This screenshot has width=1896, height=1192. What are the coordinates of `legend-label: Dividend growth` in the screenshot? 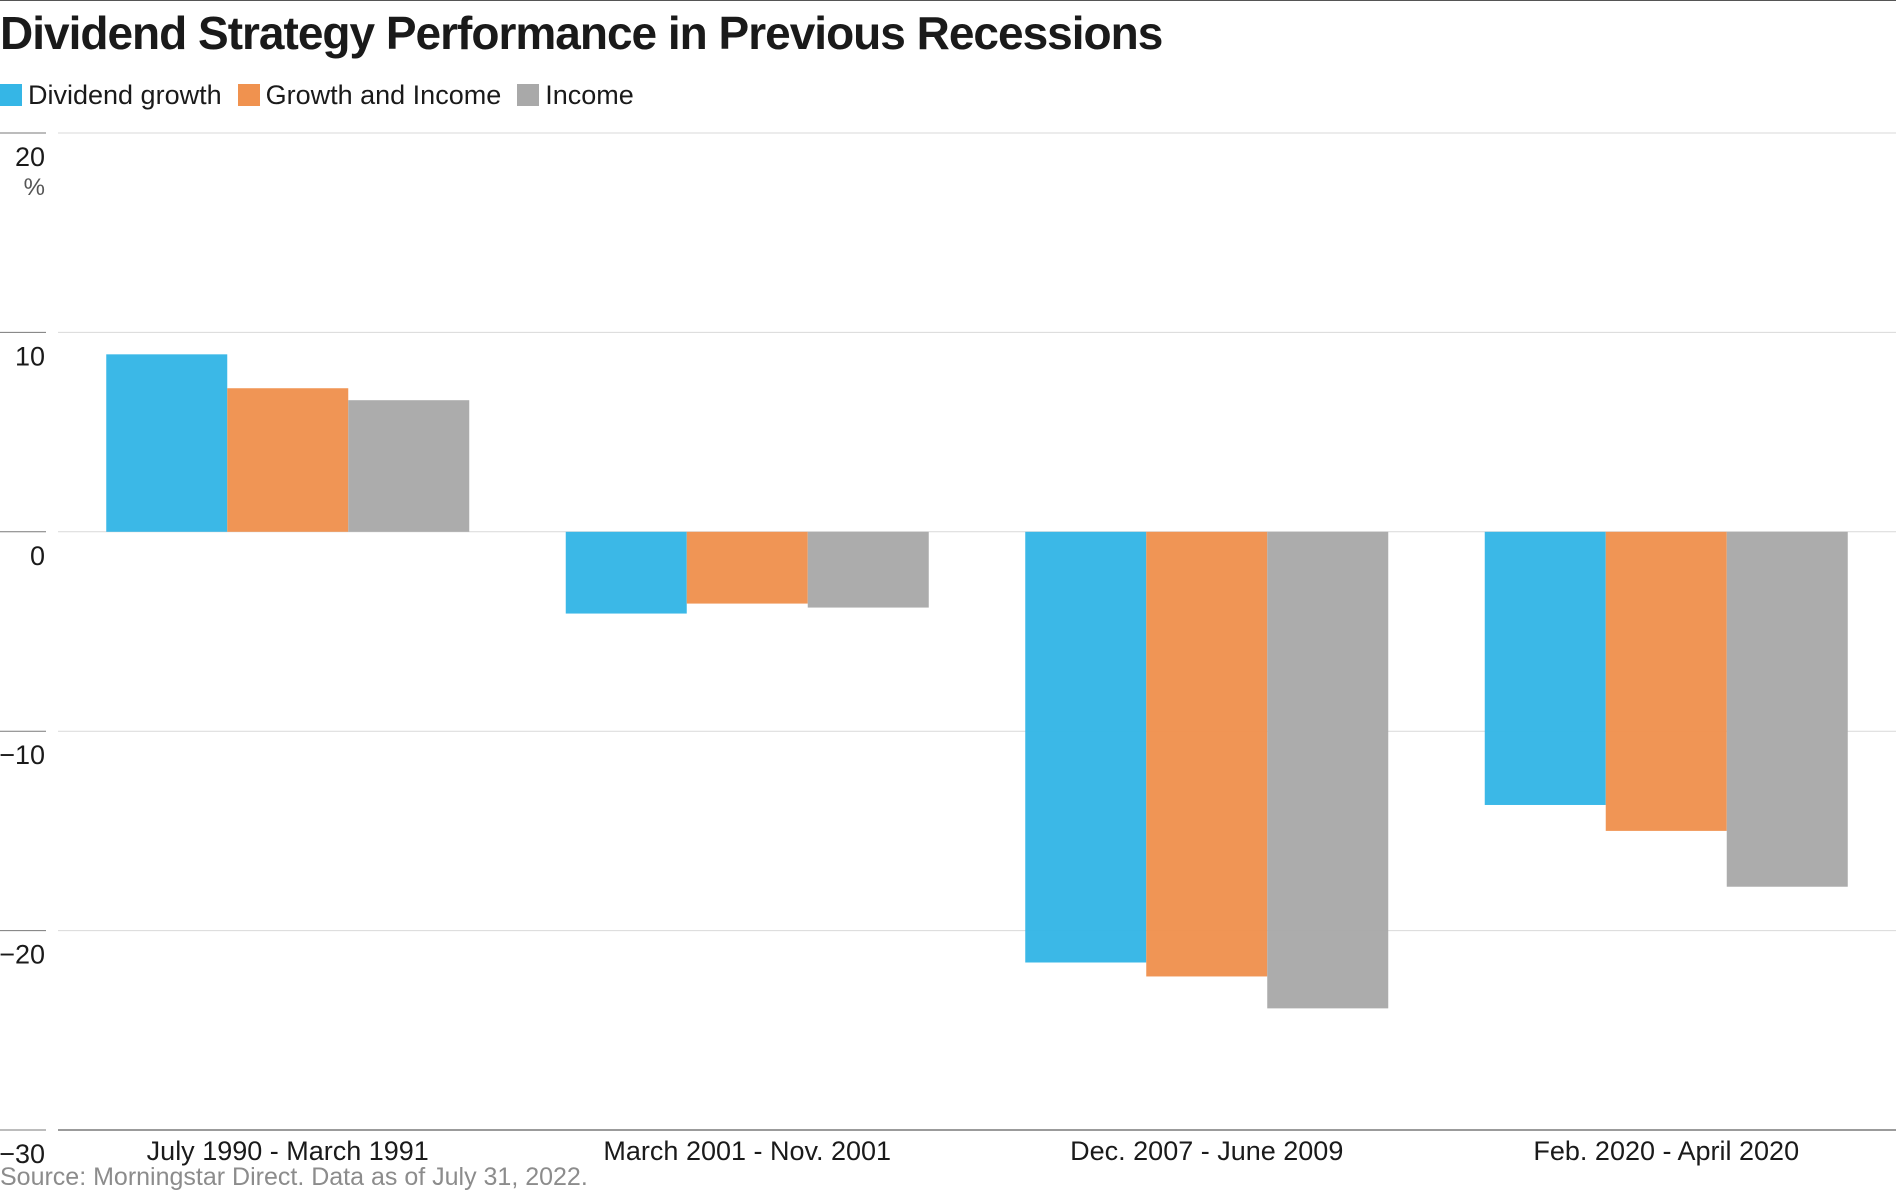 It's located at (125, 94).